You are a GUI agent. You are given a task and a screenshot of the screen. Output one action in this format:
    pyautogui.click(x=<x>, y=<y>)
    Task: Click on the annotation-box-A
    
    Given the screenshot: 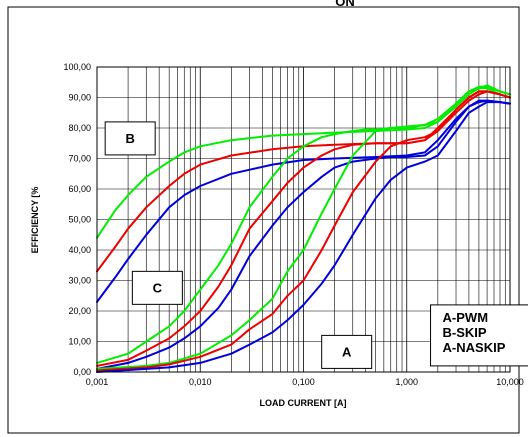 What is the action you would take?
    pyautogui.click(x=347, y=351)
    